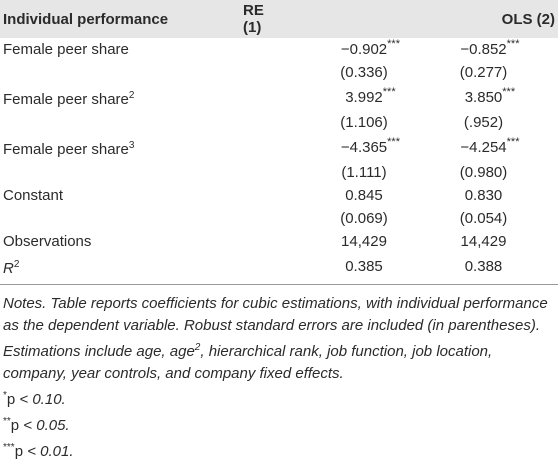  Describe the element at coordinates (370, 147) in the screenshot. I see `value: −4.365 ***` at that location.